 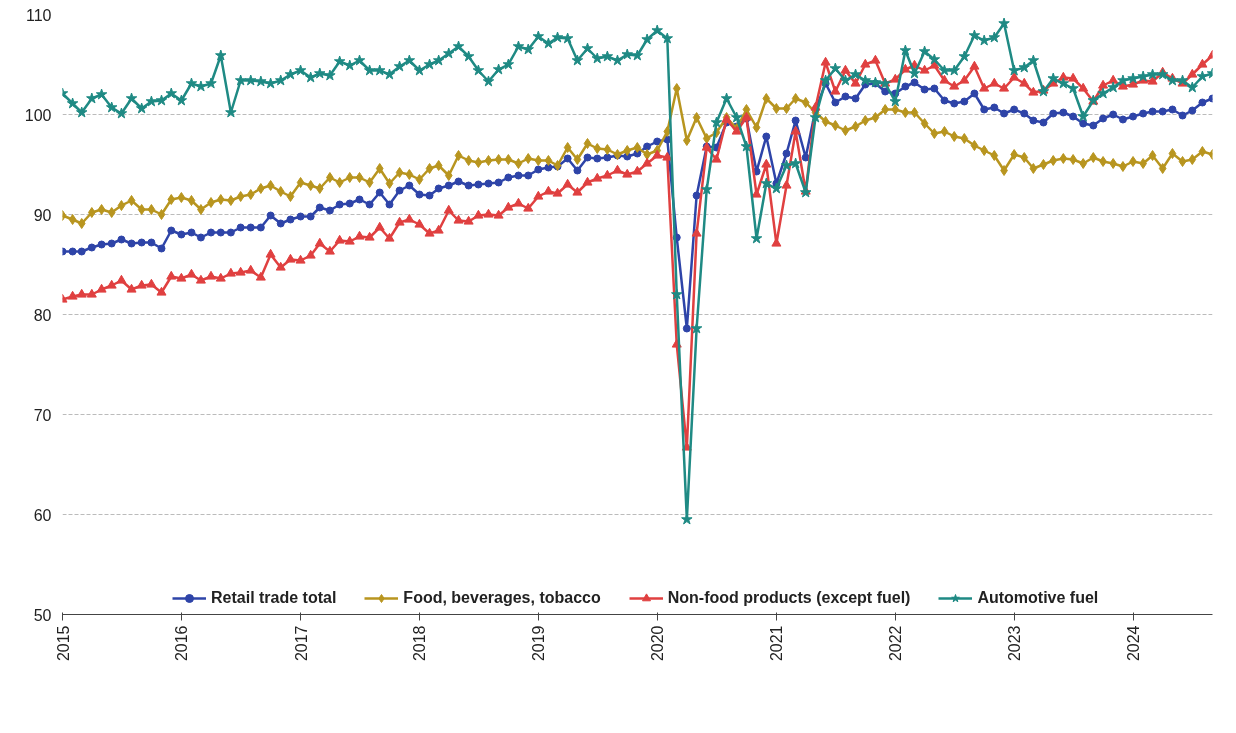 I want to click on legend-label: Retail trade total, so click(x=274, y=598).